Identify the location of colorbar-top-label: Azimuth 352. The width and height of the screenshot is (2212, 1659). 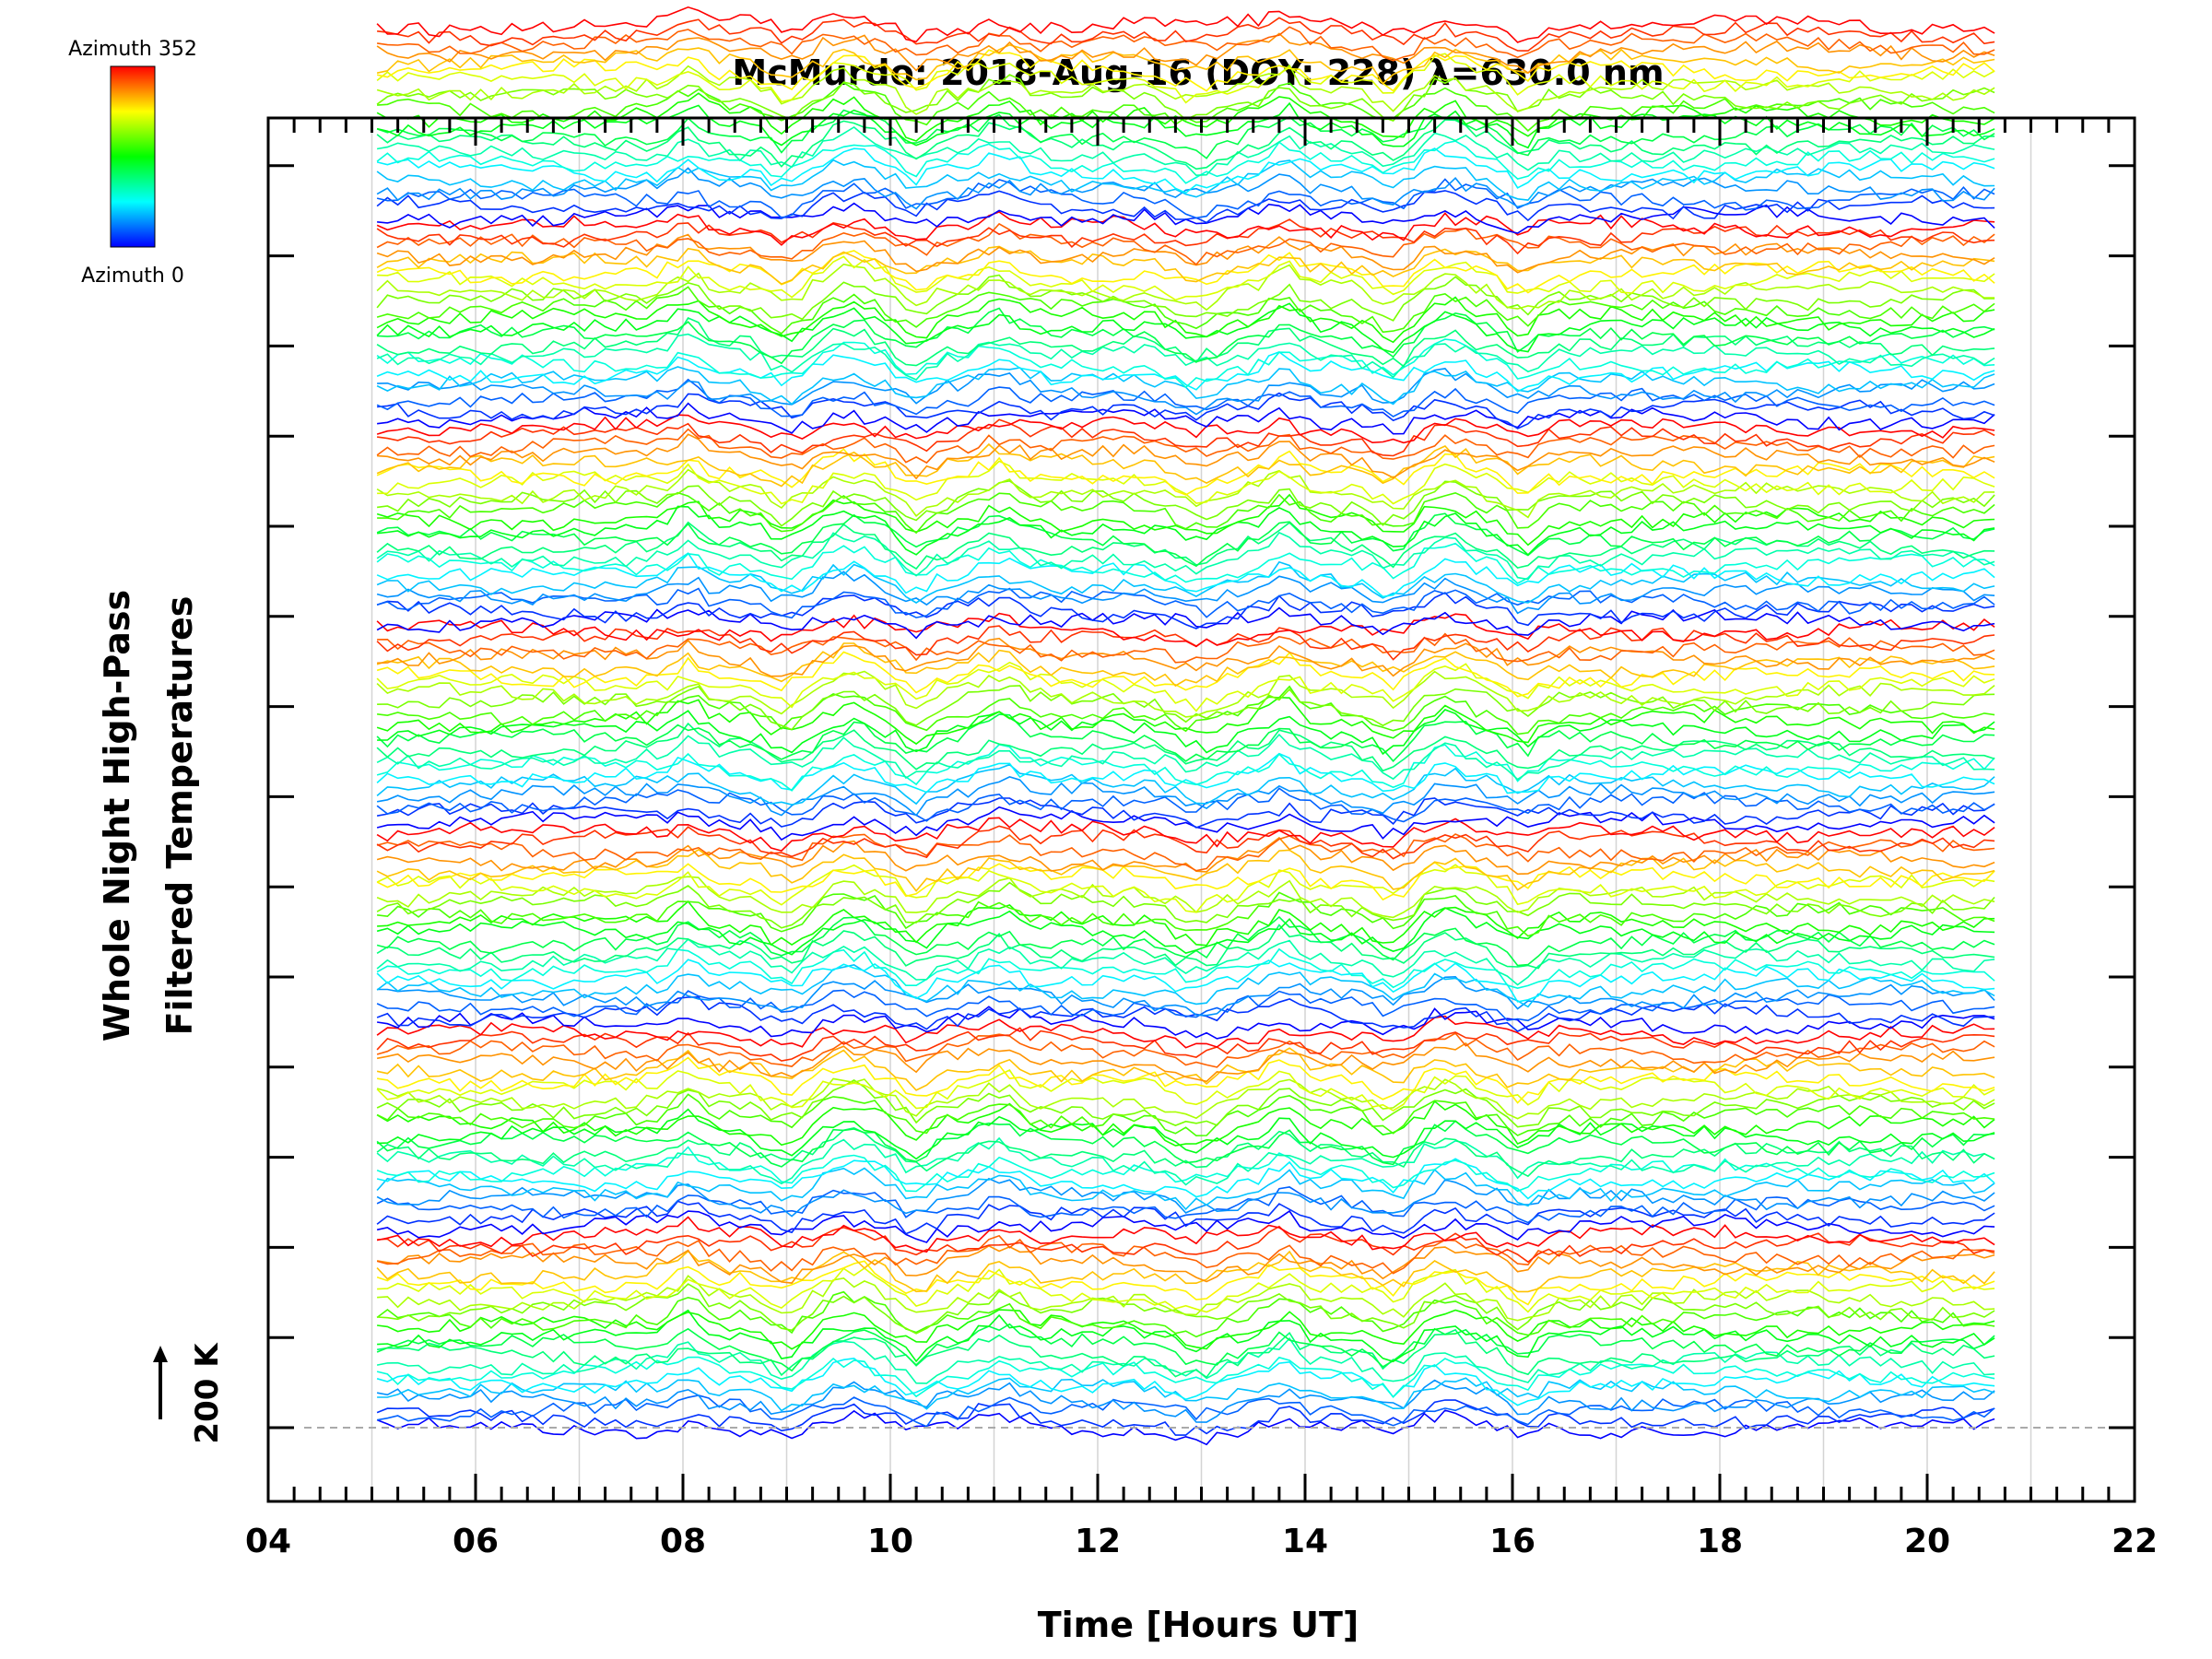
(132, 49).